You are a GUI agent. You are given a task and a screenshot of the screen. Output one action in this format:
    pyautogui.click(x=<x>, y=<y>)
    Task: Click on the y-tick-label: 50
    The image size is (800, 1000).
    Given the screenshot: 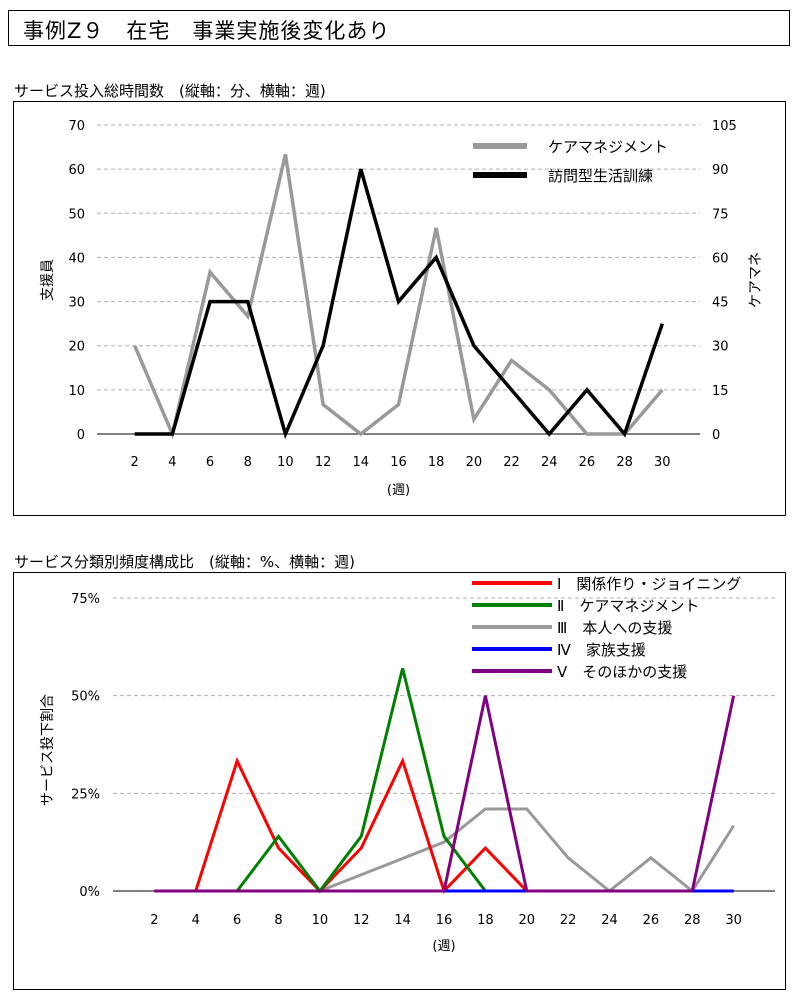 What is the action you would take?
    pyautogui.click(x=76, y=214)
    